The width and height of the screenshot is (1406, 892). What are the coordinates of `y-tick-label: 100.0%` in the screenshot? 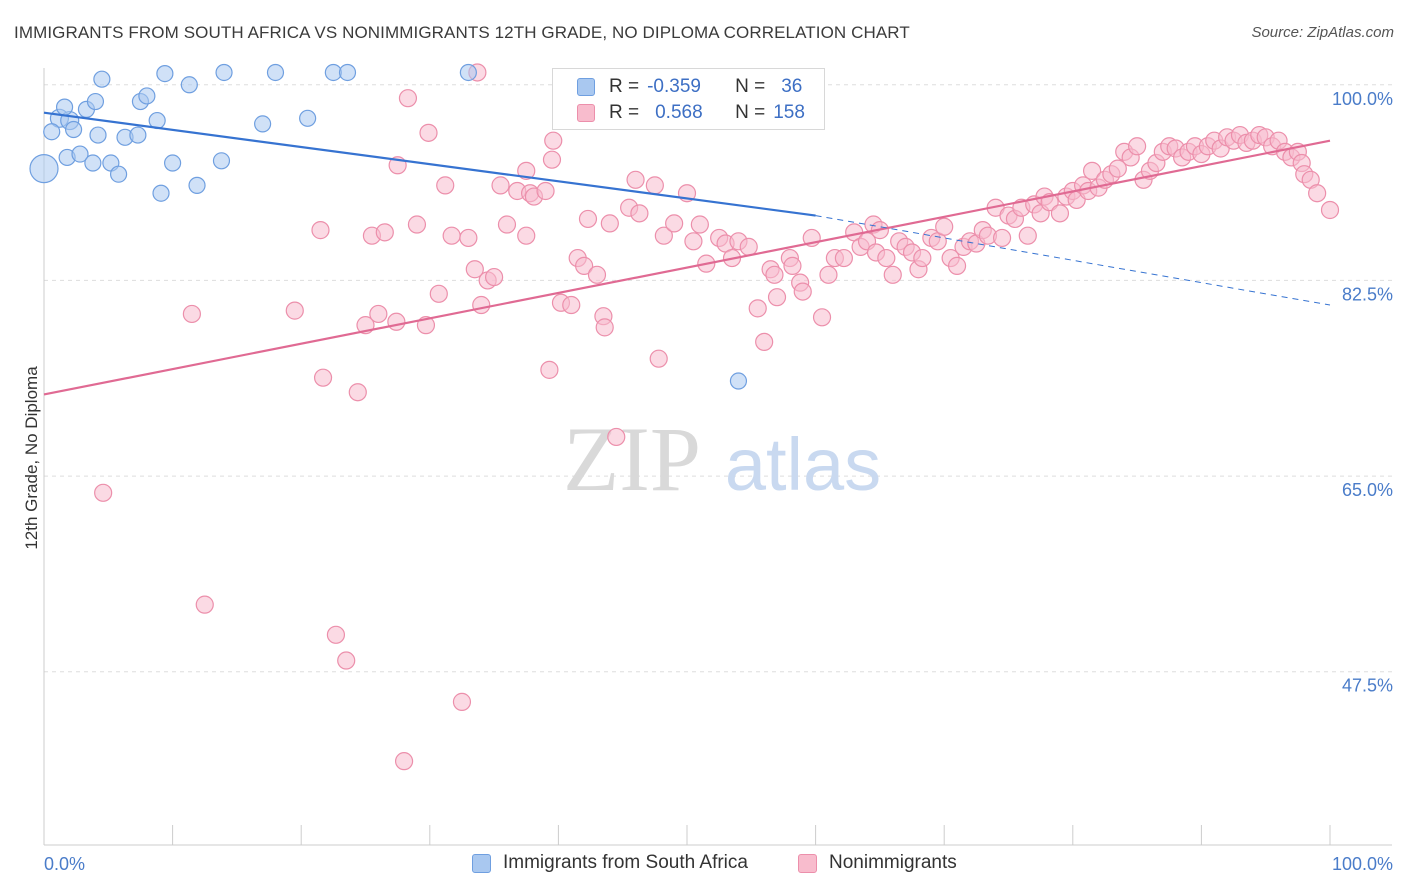 It's located at (1362, 99).